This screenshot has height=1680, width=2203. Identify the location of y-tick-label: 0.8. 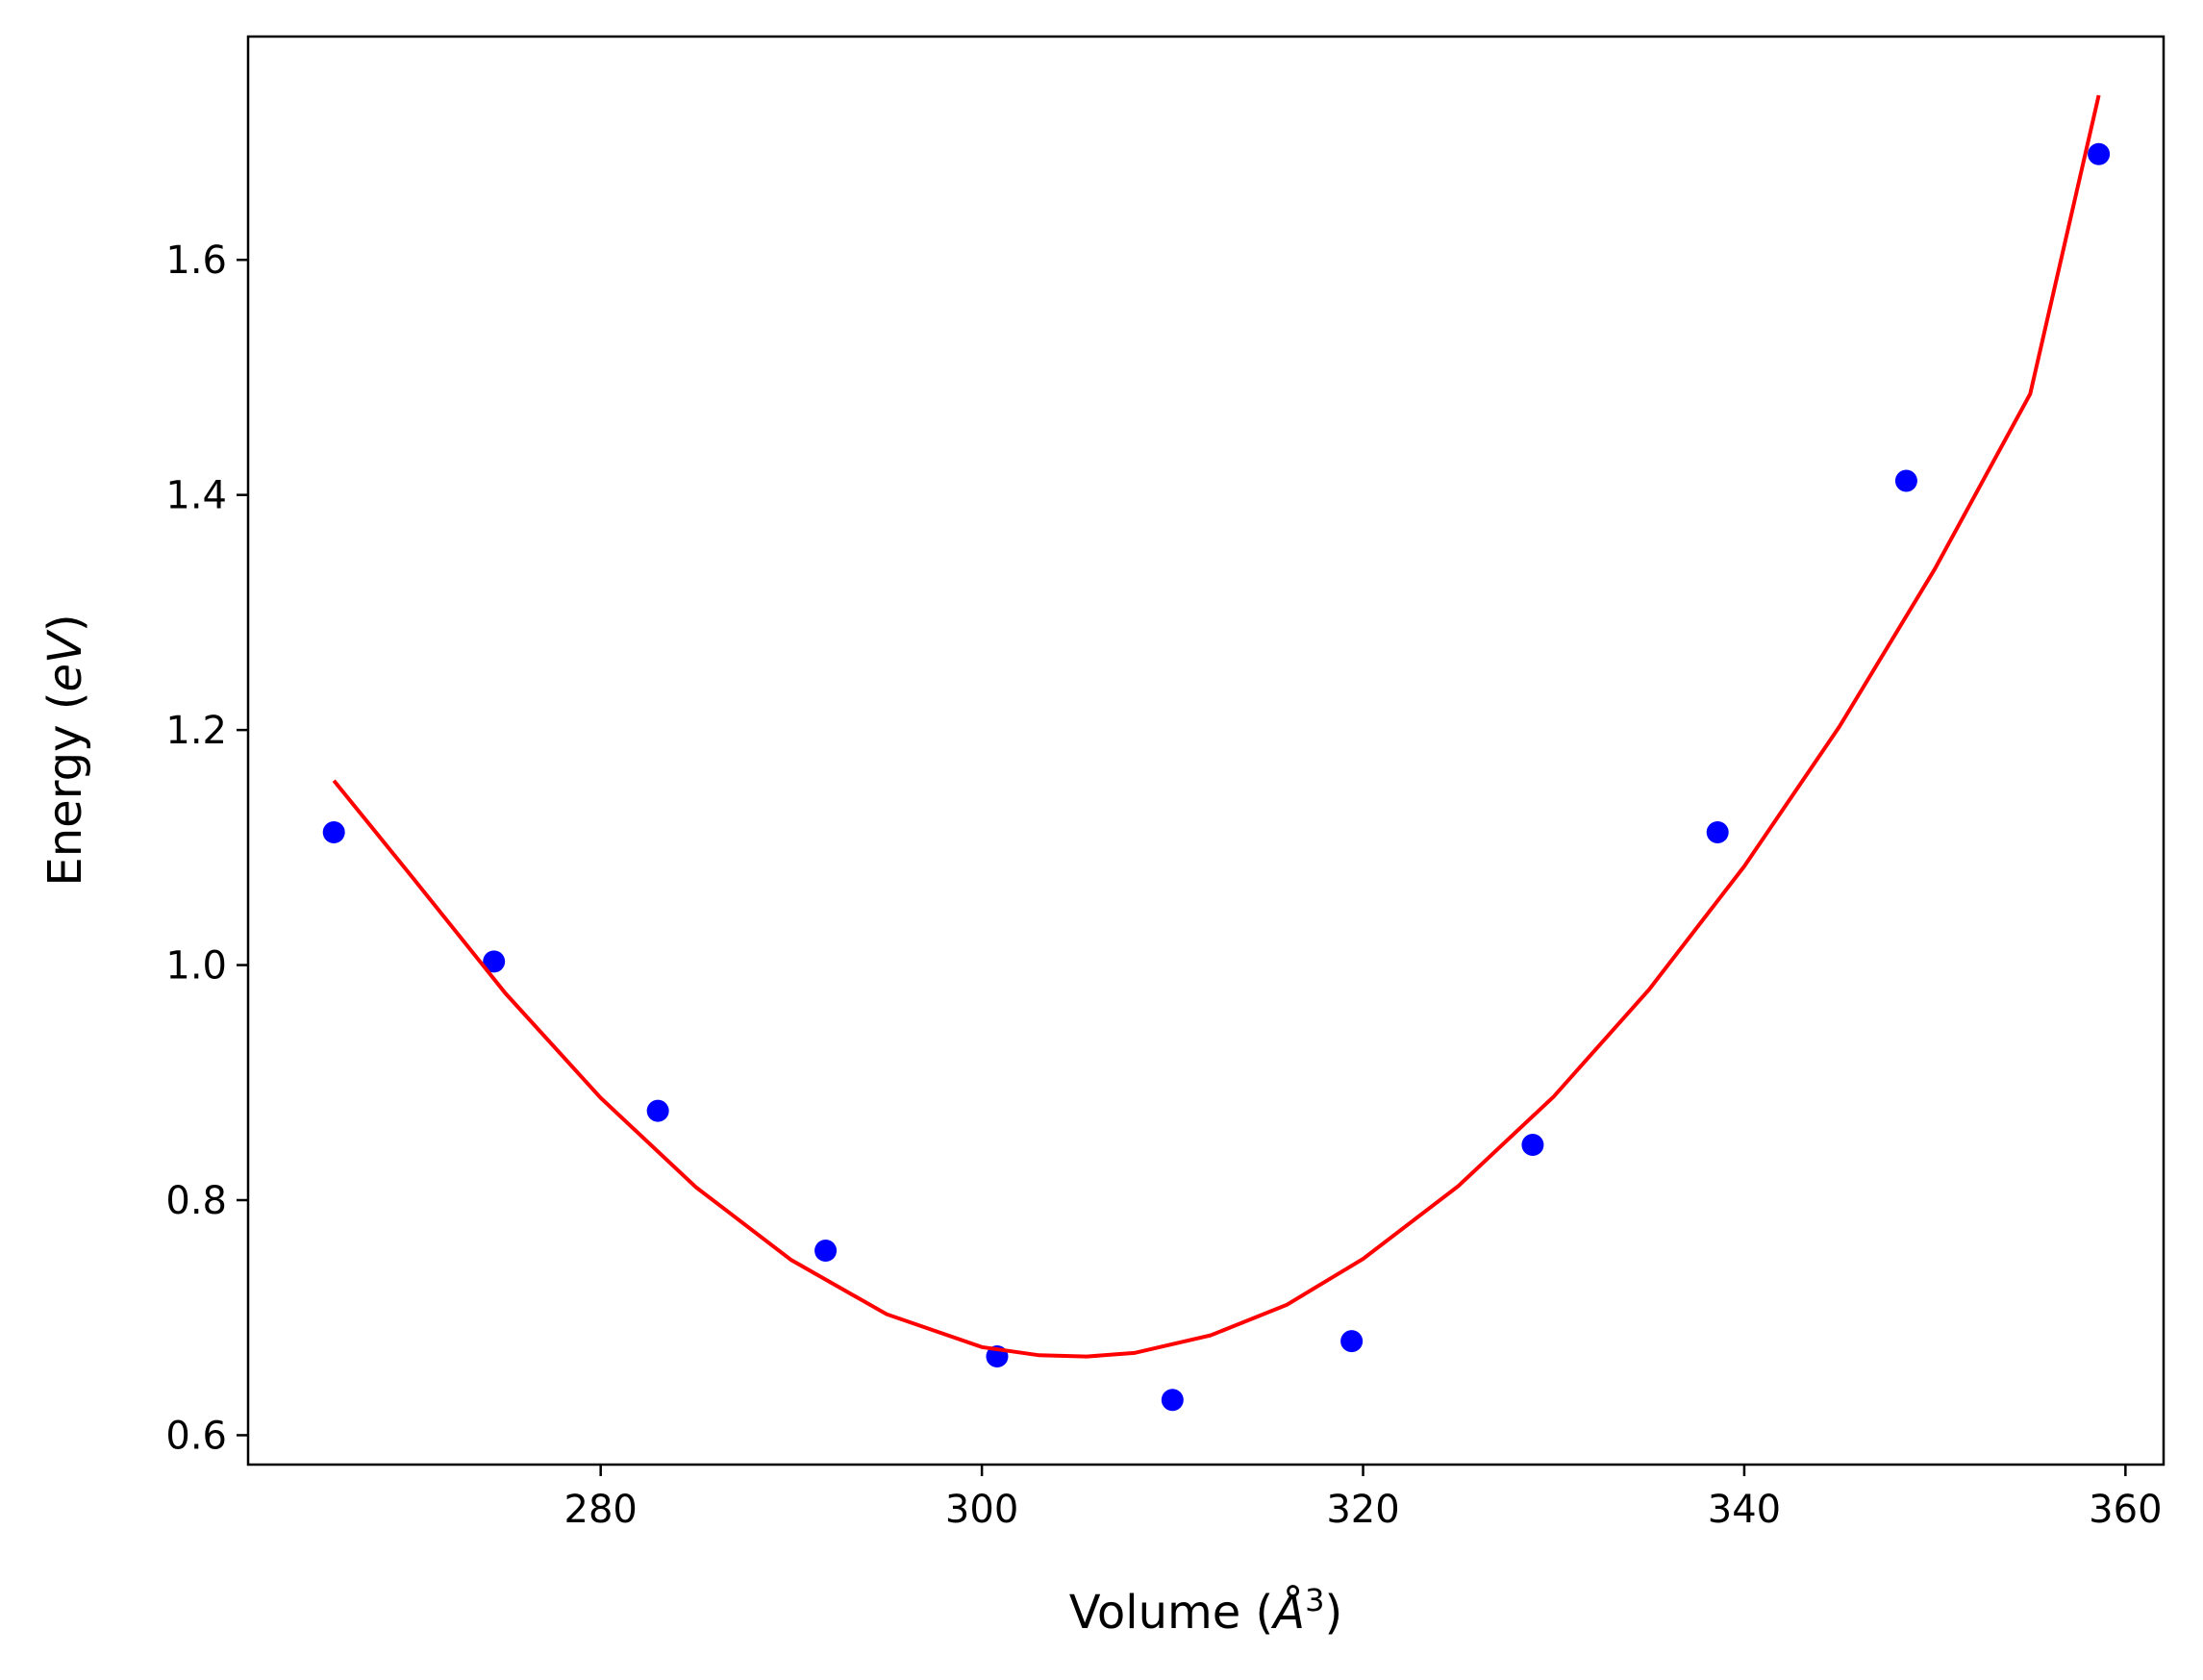
(196, 1201).